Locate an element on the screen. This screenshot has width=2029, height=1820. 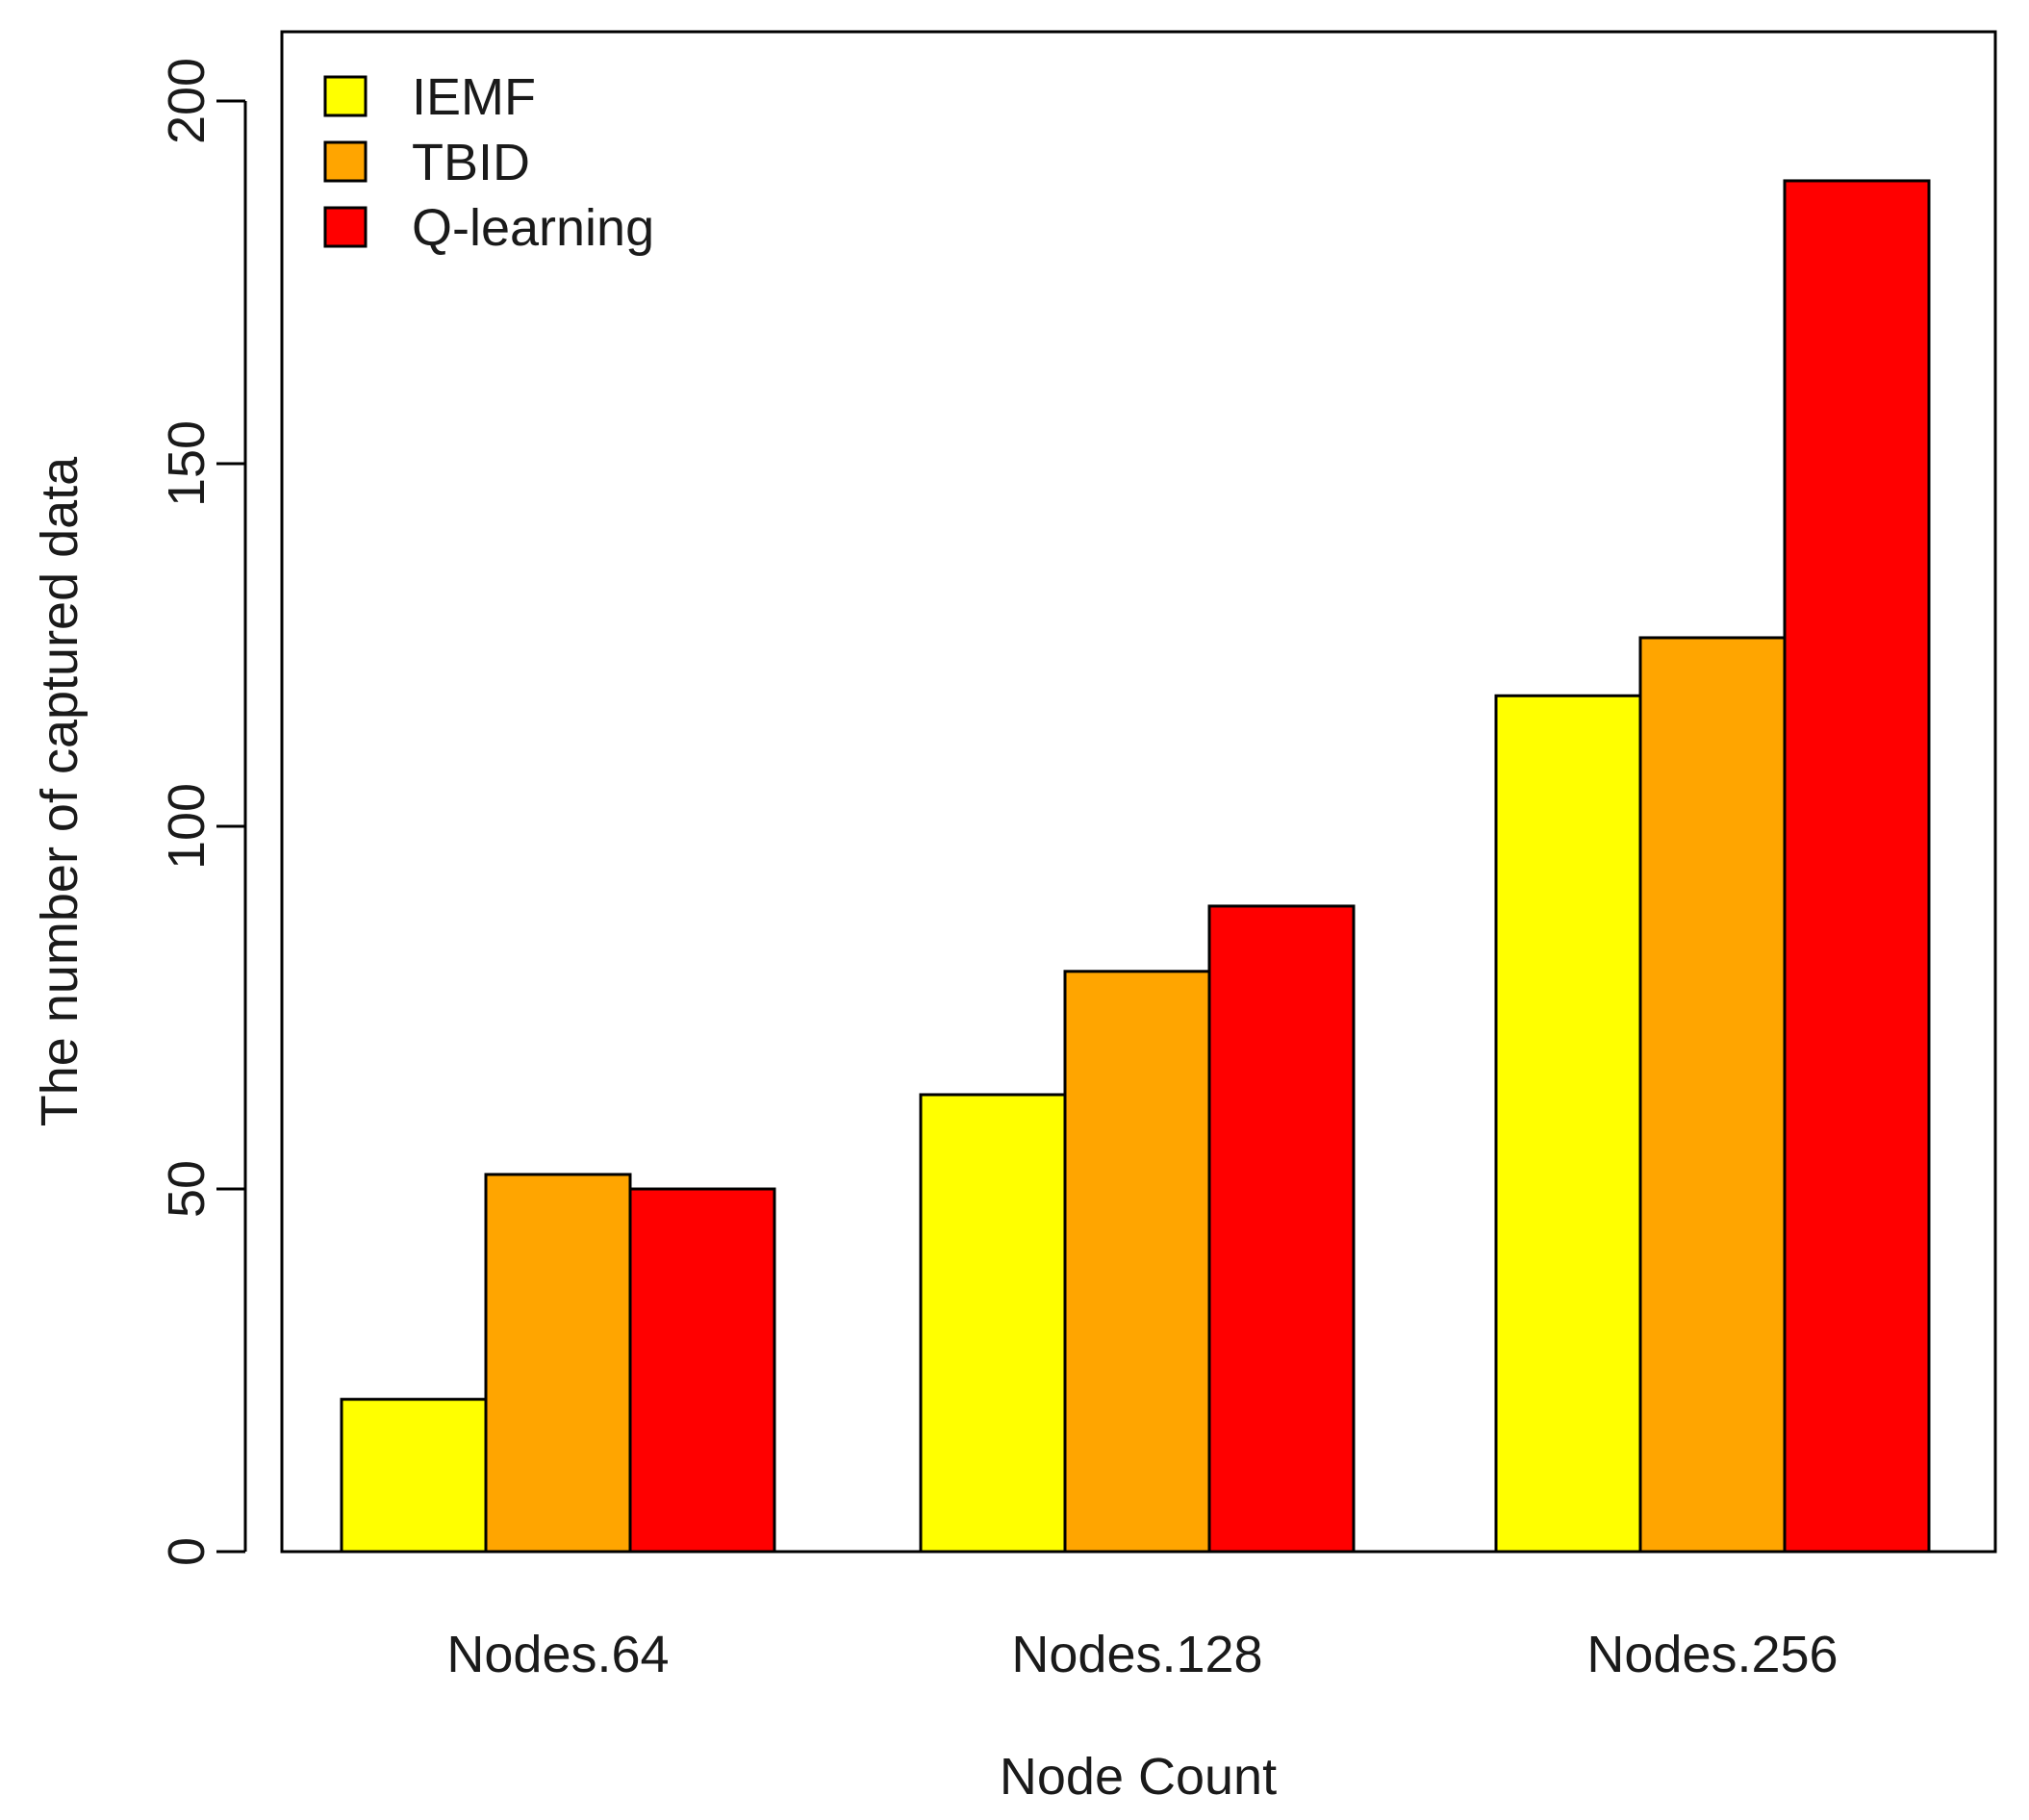
legend-swatch-q-learning is located at coordinates (345, 227).